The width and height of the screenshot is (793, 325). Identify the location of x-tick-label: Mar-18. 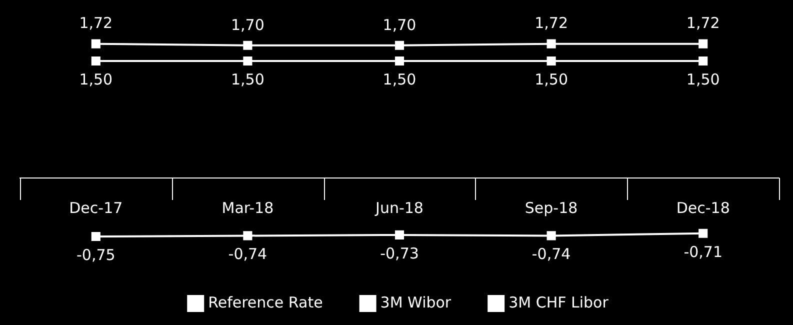
(248, 207).